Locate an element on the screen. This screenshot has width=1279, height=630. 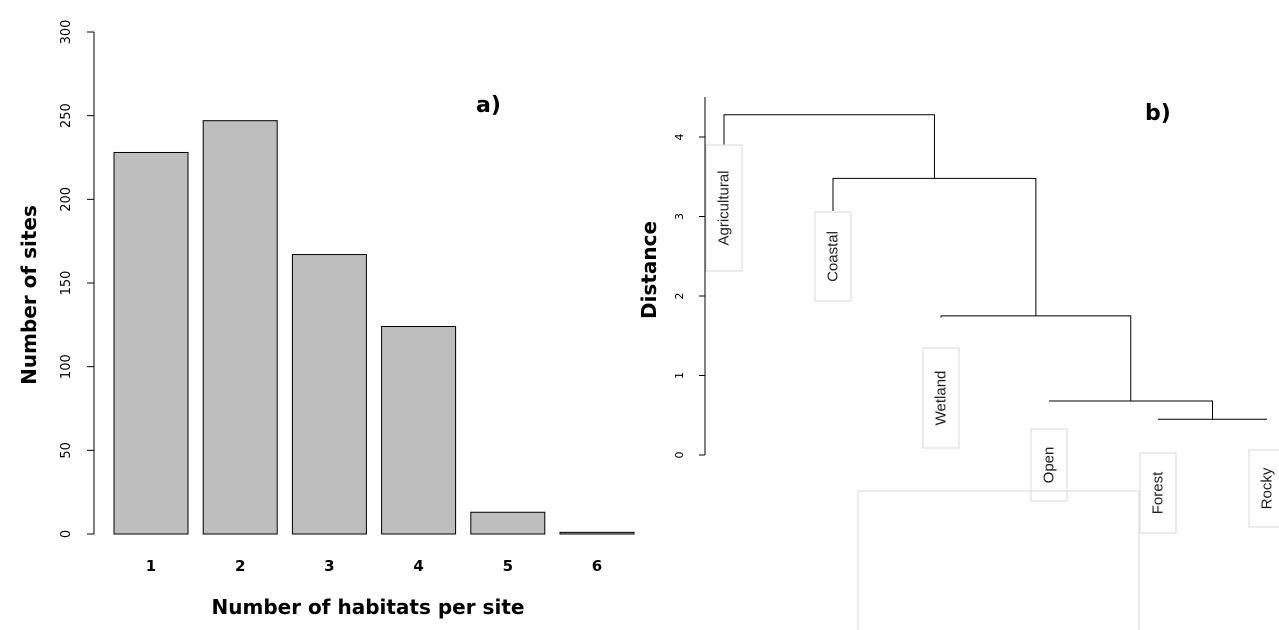
y-axis-title: Distance is located at coordinates (649, 270).